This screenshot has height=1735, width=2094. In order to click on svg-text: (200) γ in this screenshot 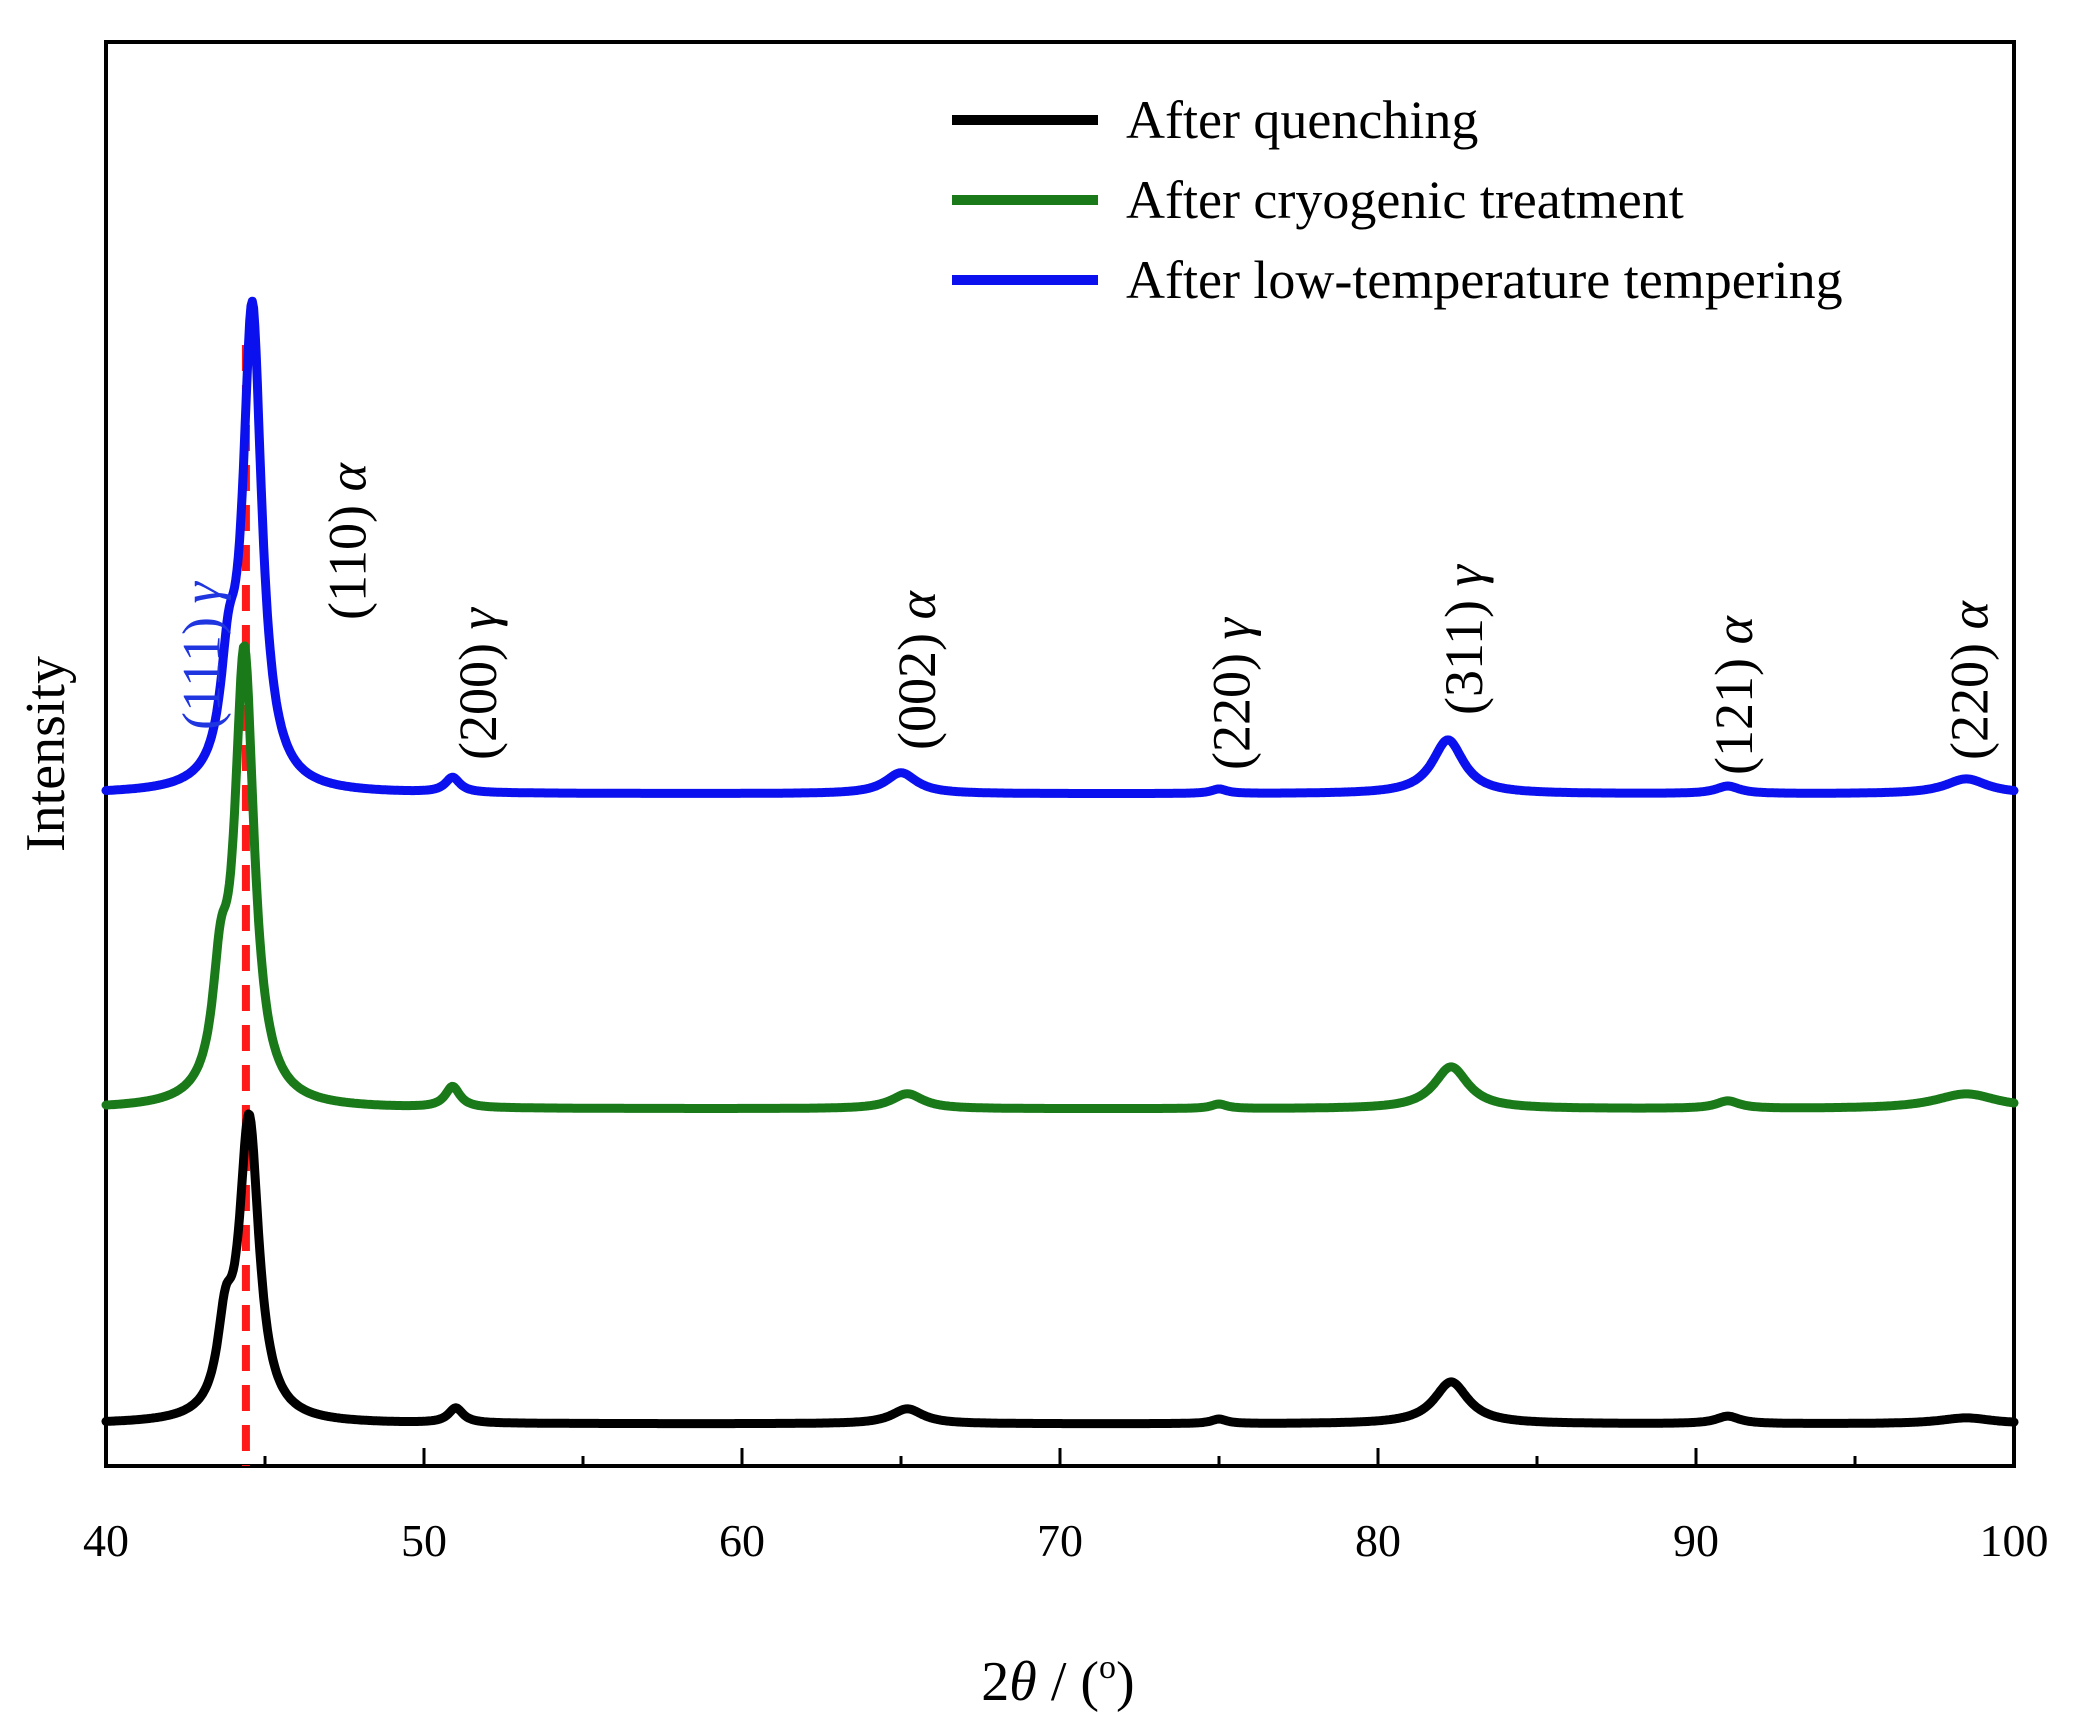, I will do `click(478, 683)`.